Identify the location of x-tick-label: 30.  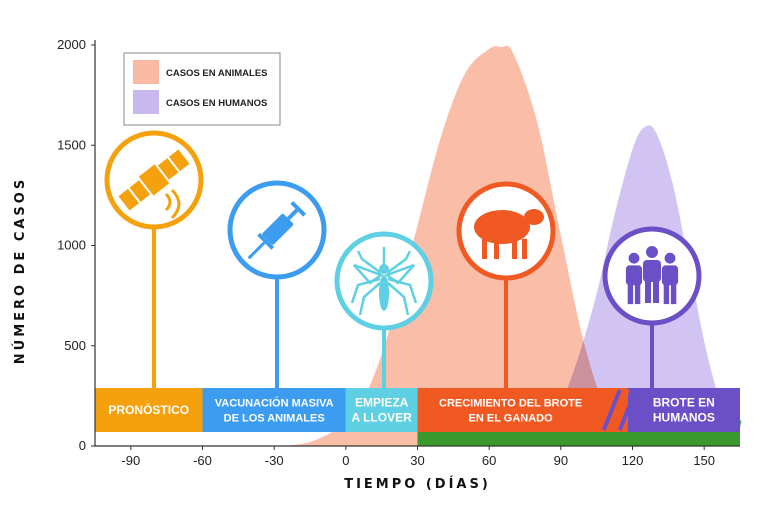
(417, 460).